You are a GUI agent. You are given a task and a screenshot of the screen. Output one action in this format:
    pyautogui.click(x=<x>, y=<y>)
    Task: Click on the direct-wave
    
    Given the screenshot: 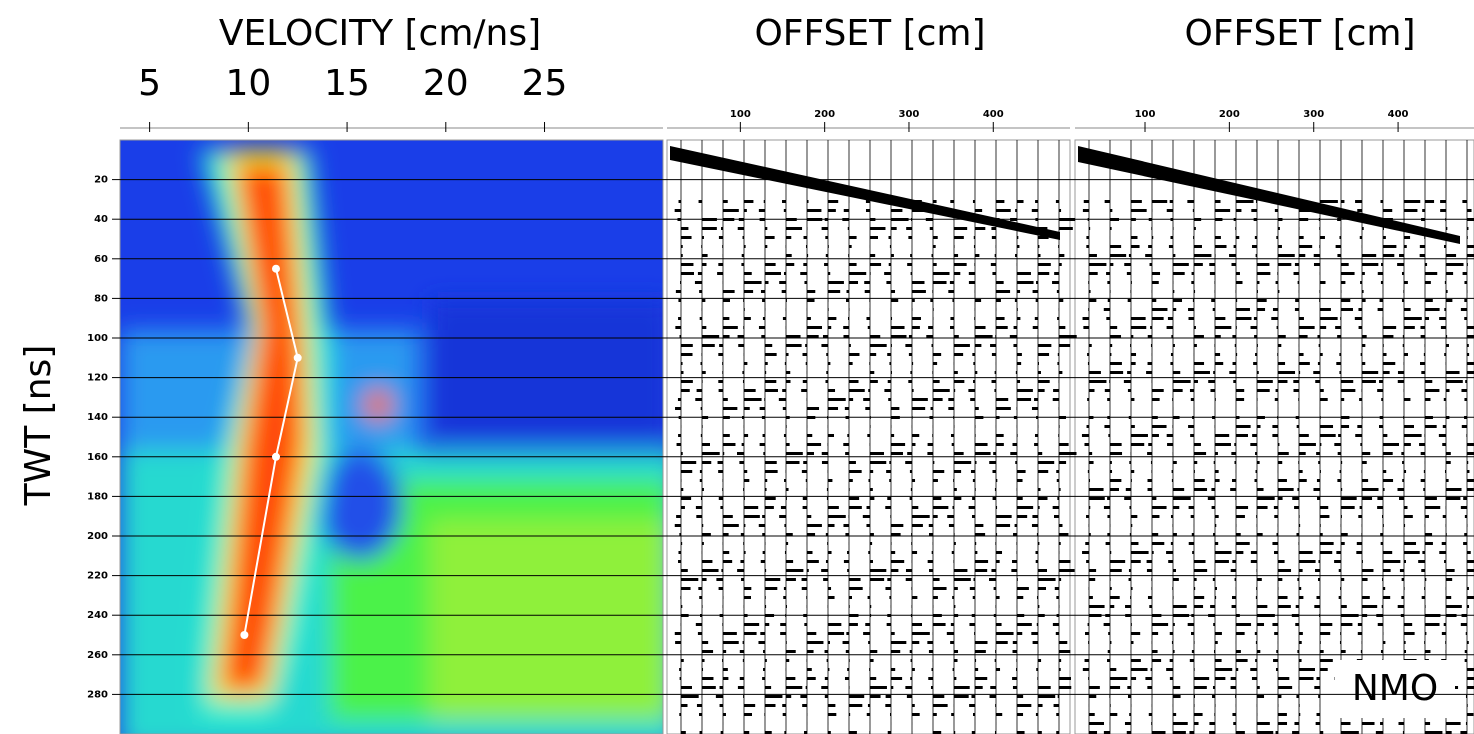 What is the action you would take?
    pyautogui.click(x=865, y=193)
    